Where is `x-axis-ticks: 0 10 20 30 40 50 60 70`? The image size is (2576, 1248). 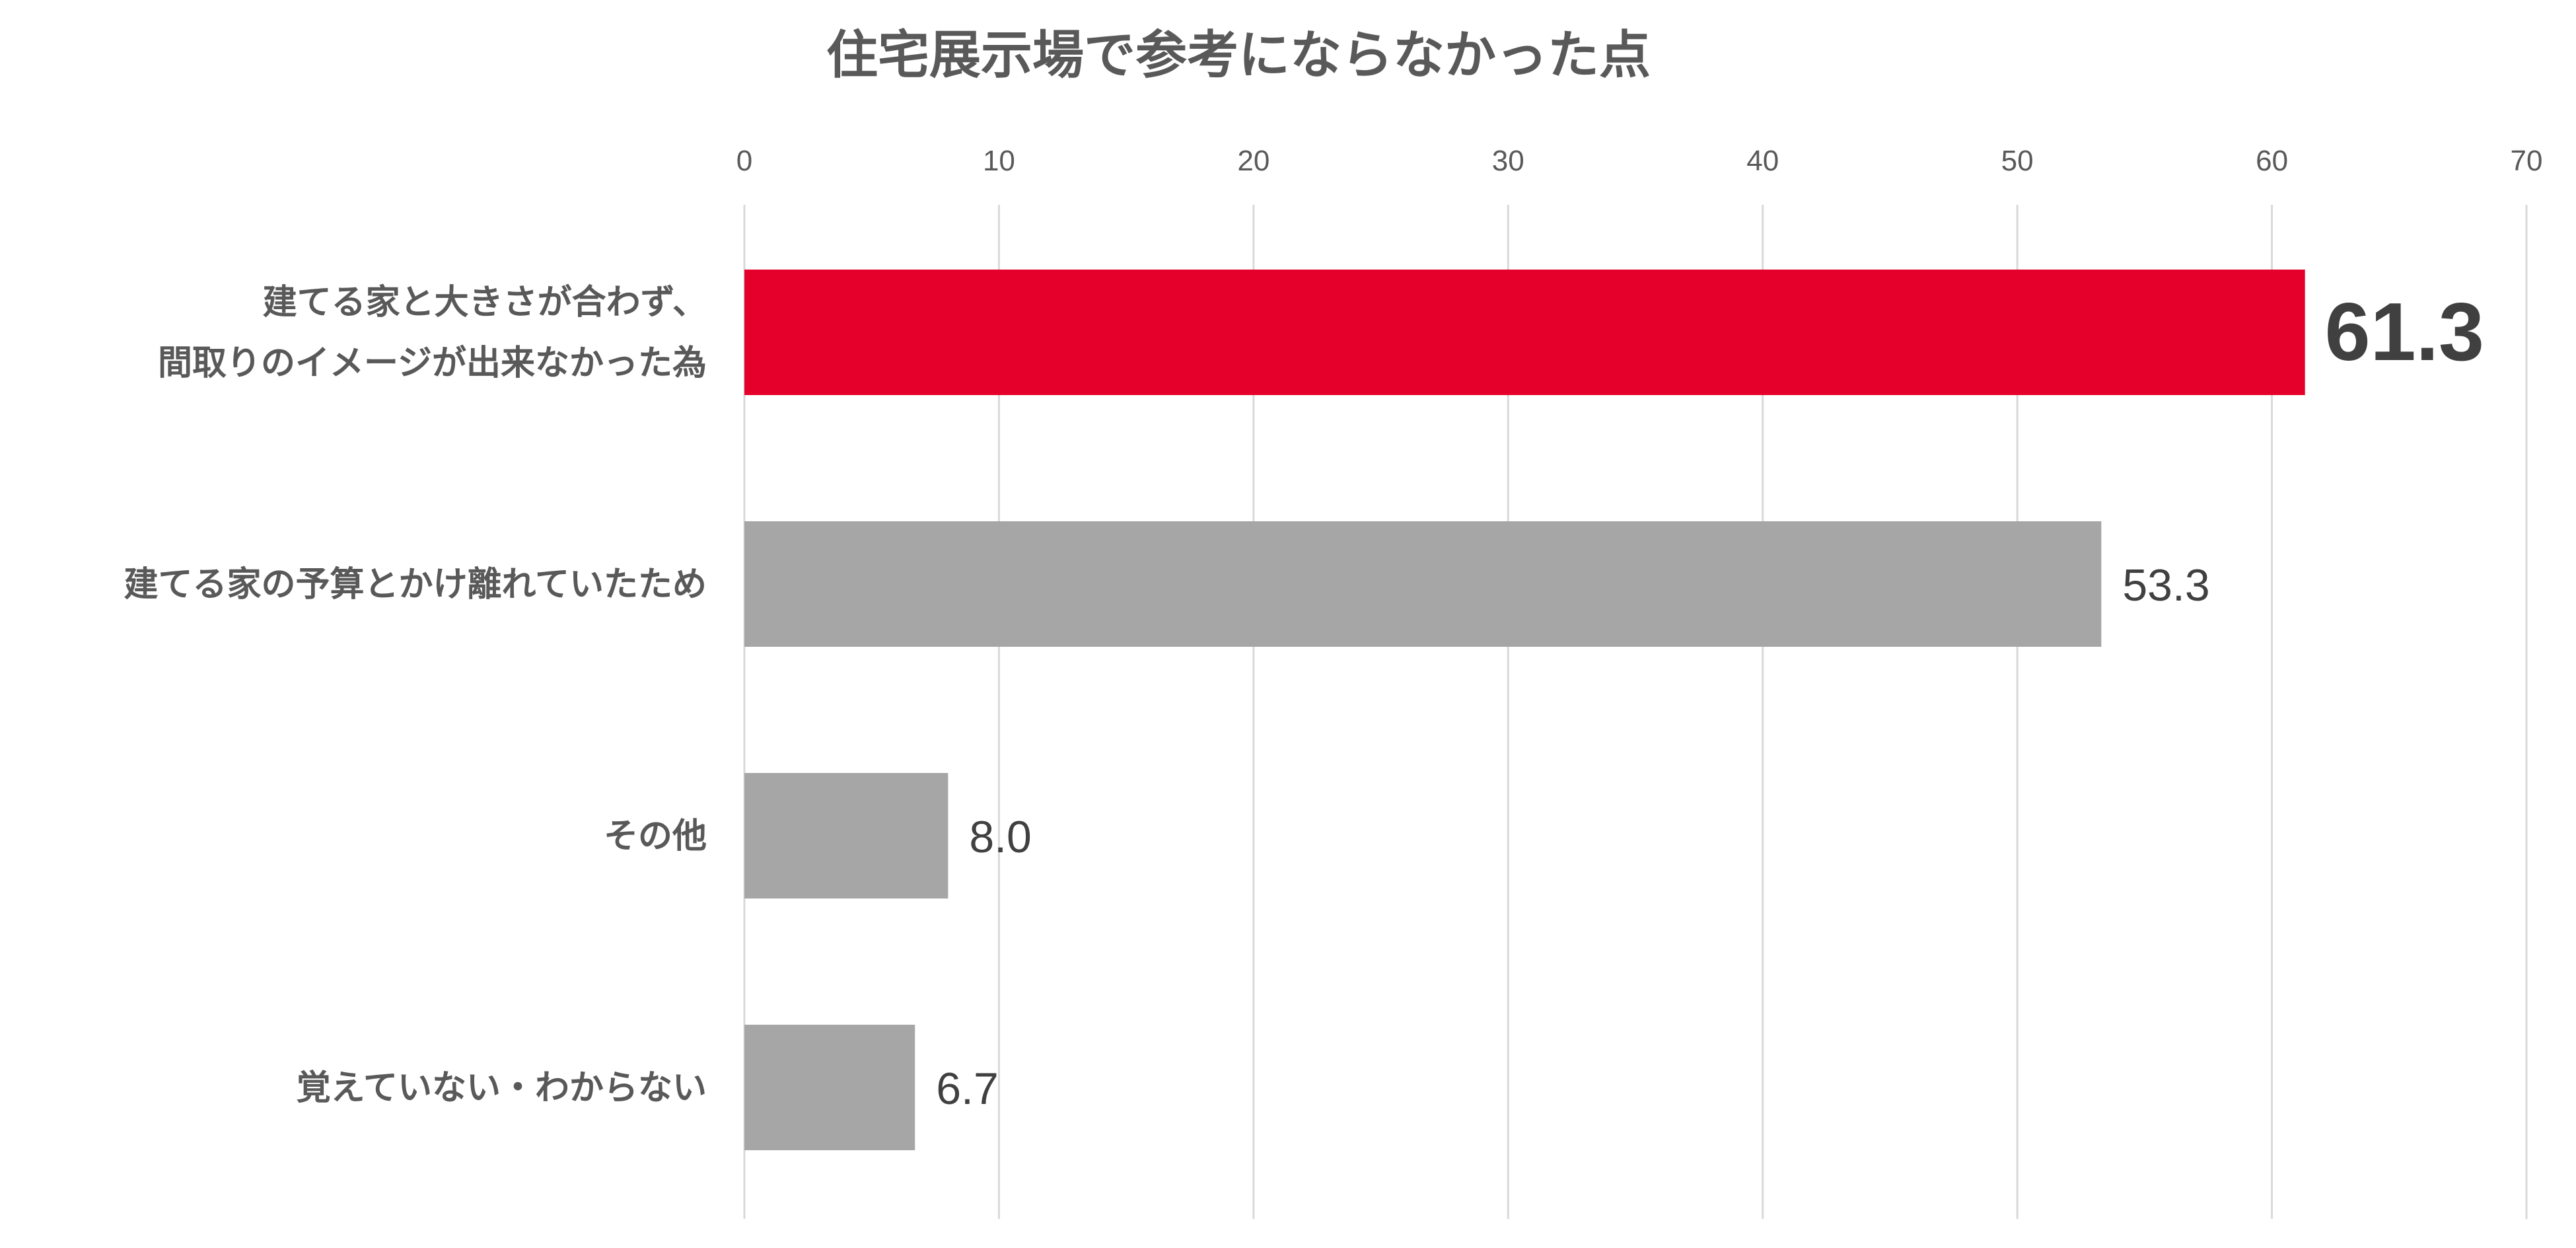
x-axis-ticks: 0 10 20 30 40 50 60 70 is located at coordinates (1640, 161).